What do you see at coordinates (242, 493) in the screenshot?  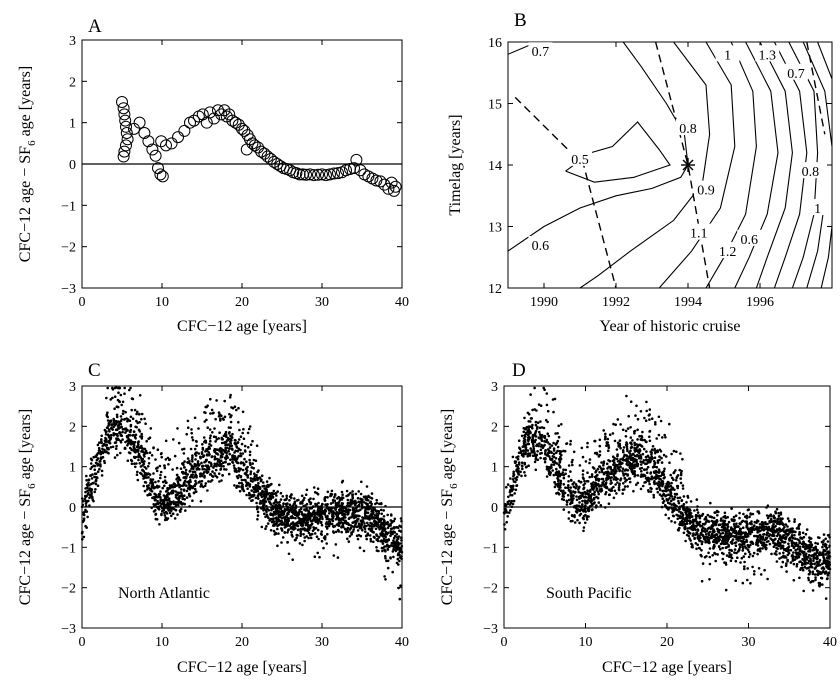 I see `points-c` at bounding box center [242, 493].